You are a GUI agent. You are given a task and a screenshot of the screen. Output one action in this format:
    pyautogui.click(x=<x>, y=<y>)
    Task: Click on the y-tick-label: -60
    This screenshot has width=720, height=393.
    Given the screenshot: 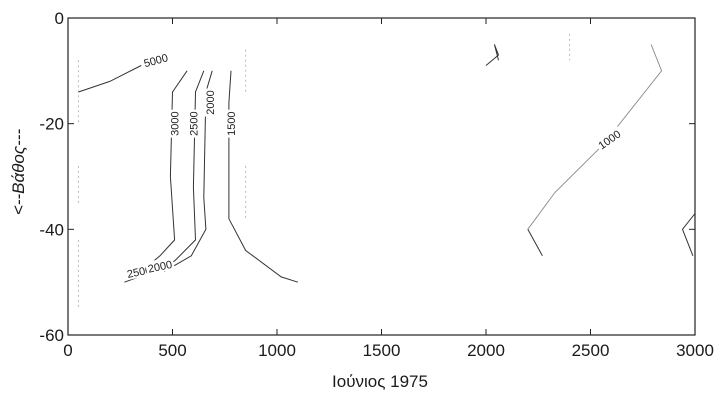 What is the action you would take?
    pyautogui.click(x=51, y=335)
    